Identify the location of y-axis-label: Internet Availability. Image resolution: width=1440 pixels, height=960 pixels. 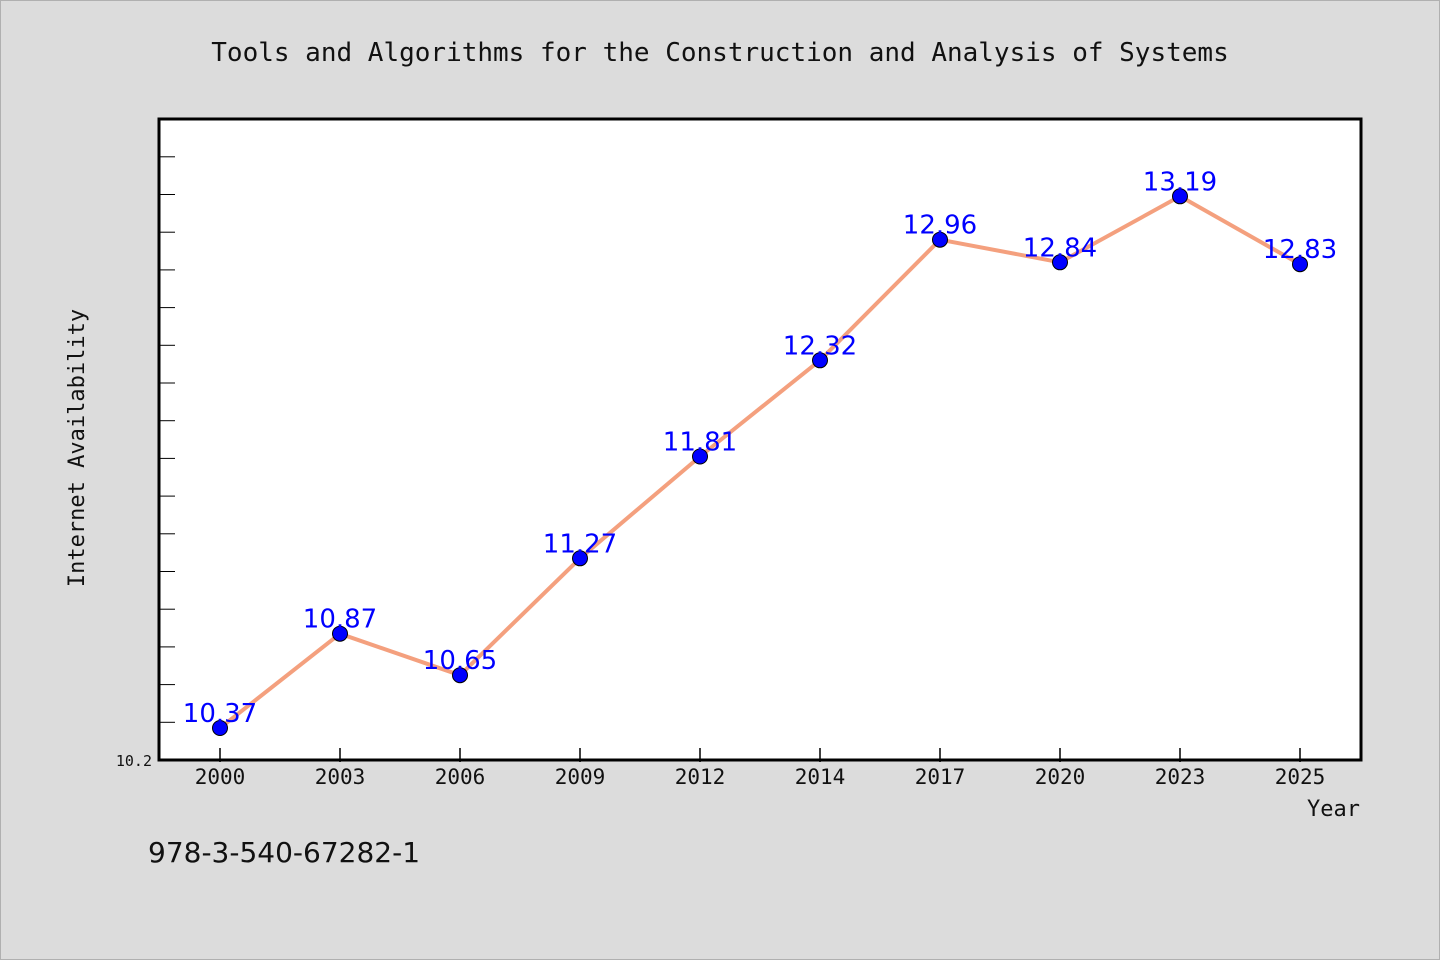
(77, 448).